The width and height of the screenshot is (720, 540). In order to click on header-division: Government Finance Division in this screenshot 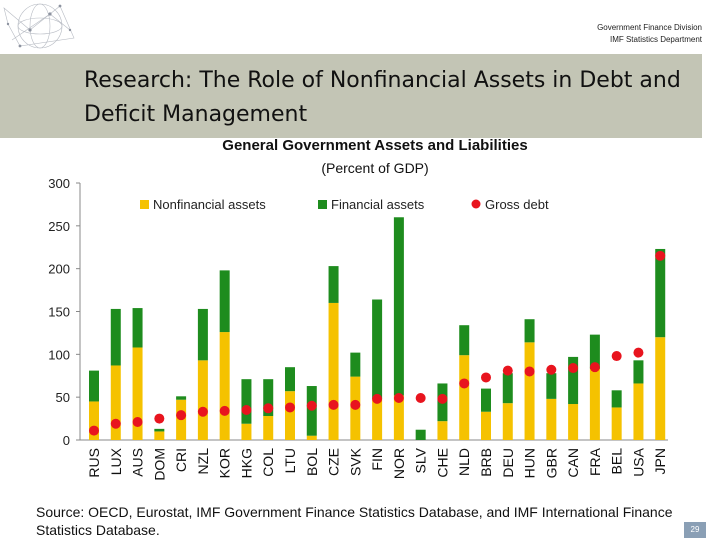, I will do `click(649, 27)`.